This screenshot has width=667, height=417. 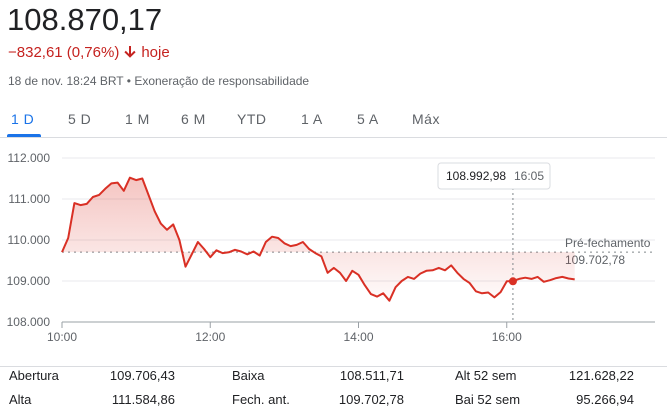 What do you see at coordinates (371, 399) in the screenshot?
I see `stat-value-prev-close: 109.702,78` at bounding box center [371, 399].